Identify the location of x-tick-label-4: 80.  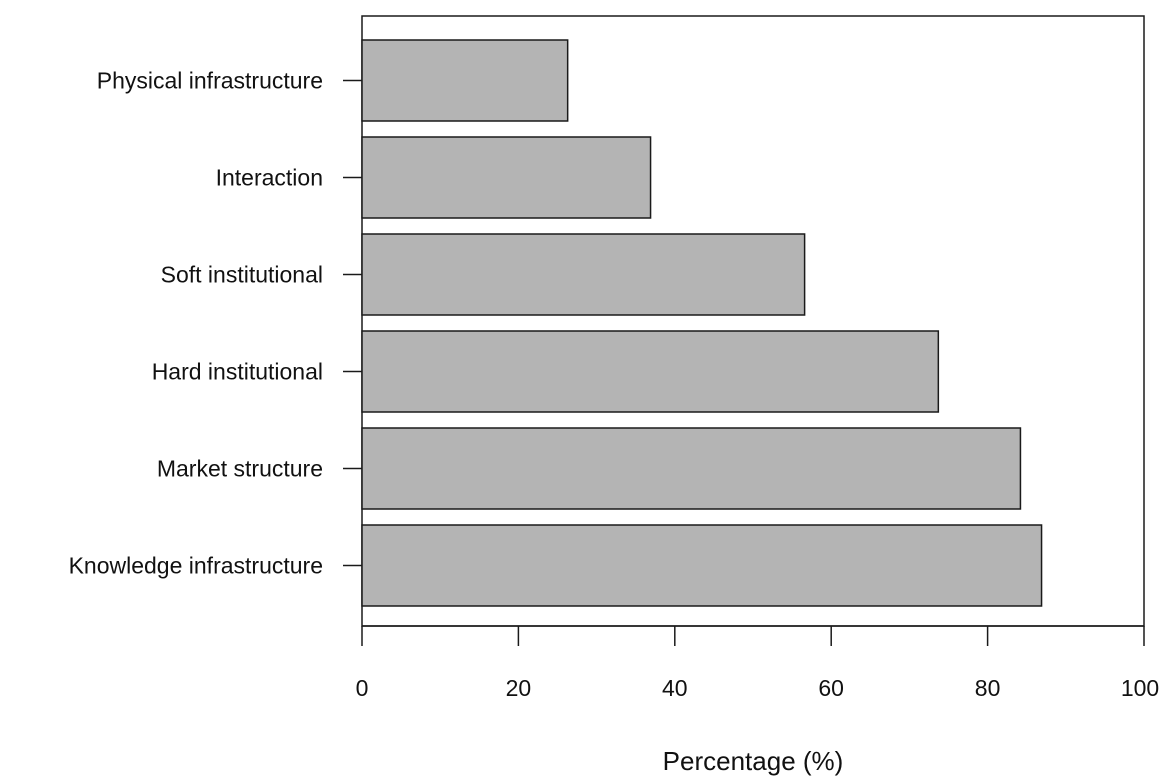
(988, 688).